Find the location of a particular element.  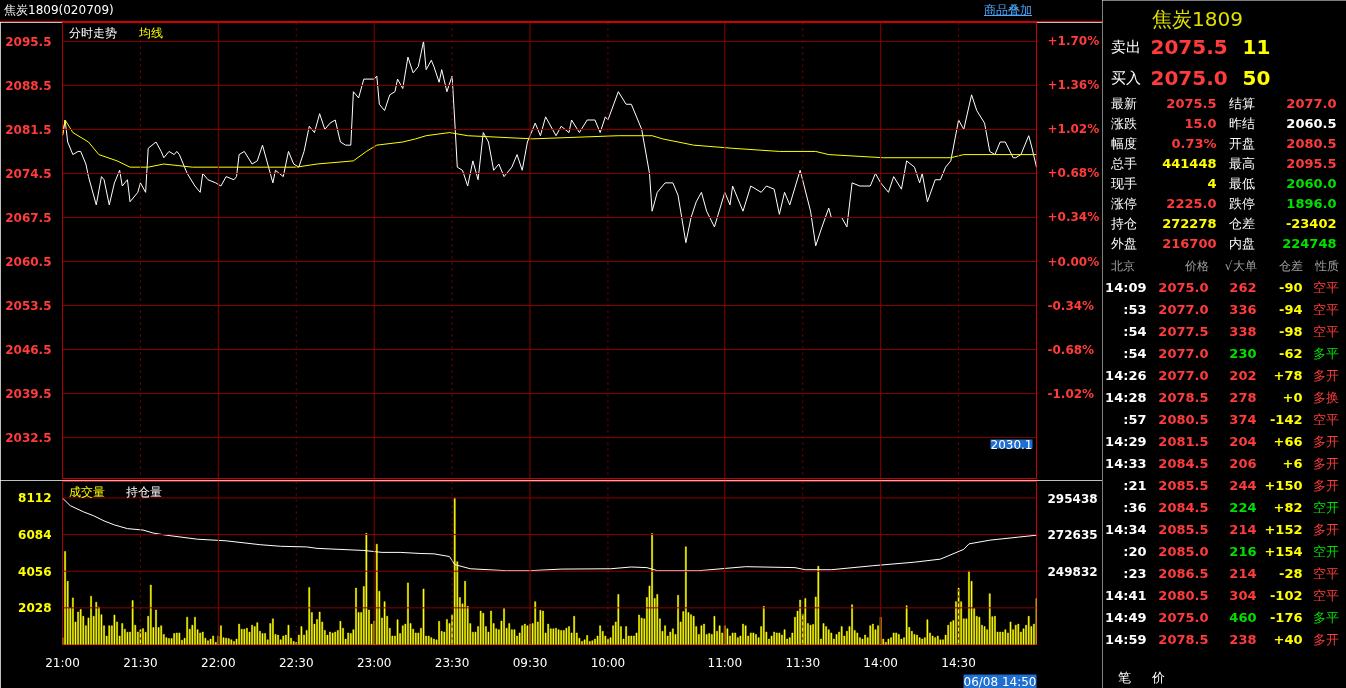

text: 涨停 is located at coordinates (1123, 203).